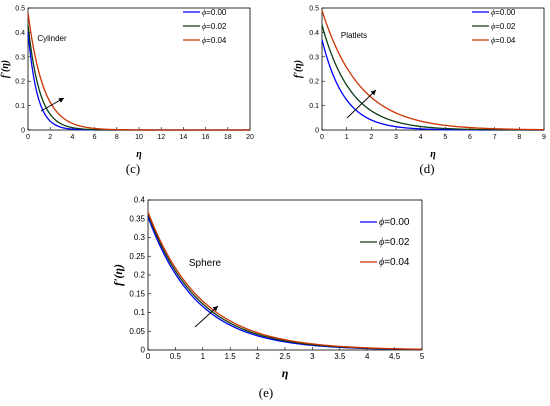 The width and height of the screenshot is (550, 406). Describe the element at coordinates (395, 356) in the screenshot. I see `x-tick-label: 4.5` at that location.